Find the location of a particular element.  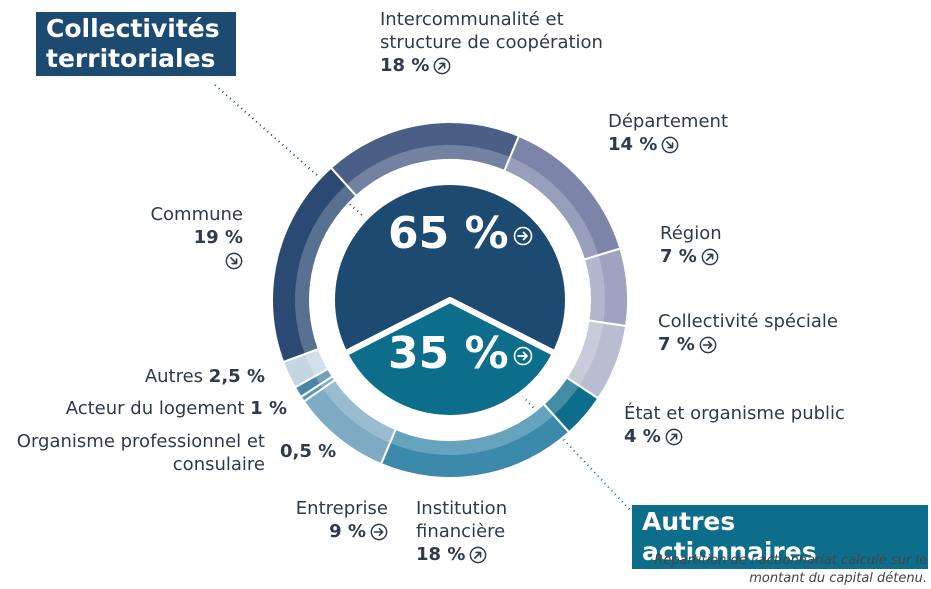

value-line: 19 % is located at coordinates (181, 237).